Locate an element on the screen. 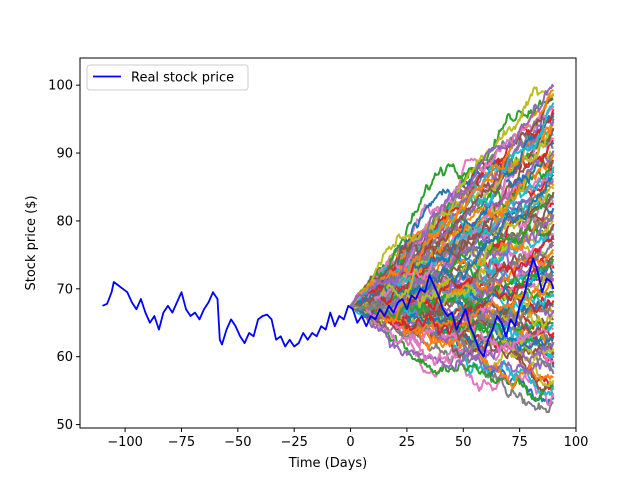 The image size is (640, 480). x-tick-label: −50 is located at coordinates (237, 442).